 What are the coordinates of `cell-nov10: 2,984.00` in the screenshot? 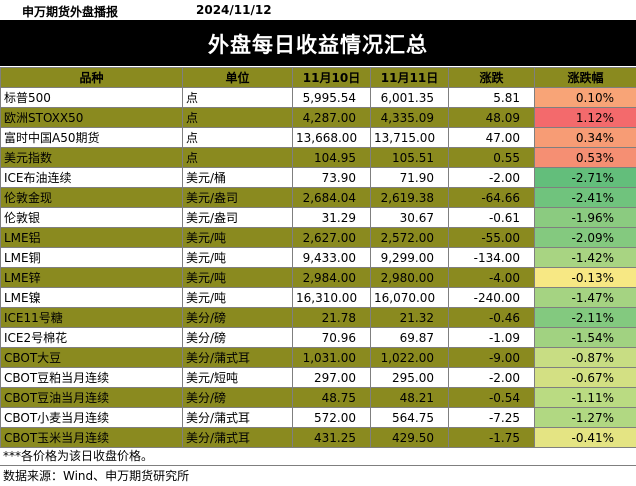 It's located at (332, 278).